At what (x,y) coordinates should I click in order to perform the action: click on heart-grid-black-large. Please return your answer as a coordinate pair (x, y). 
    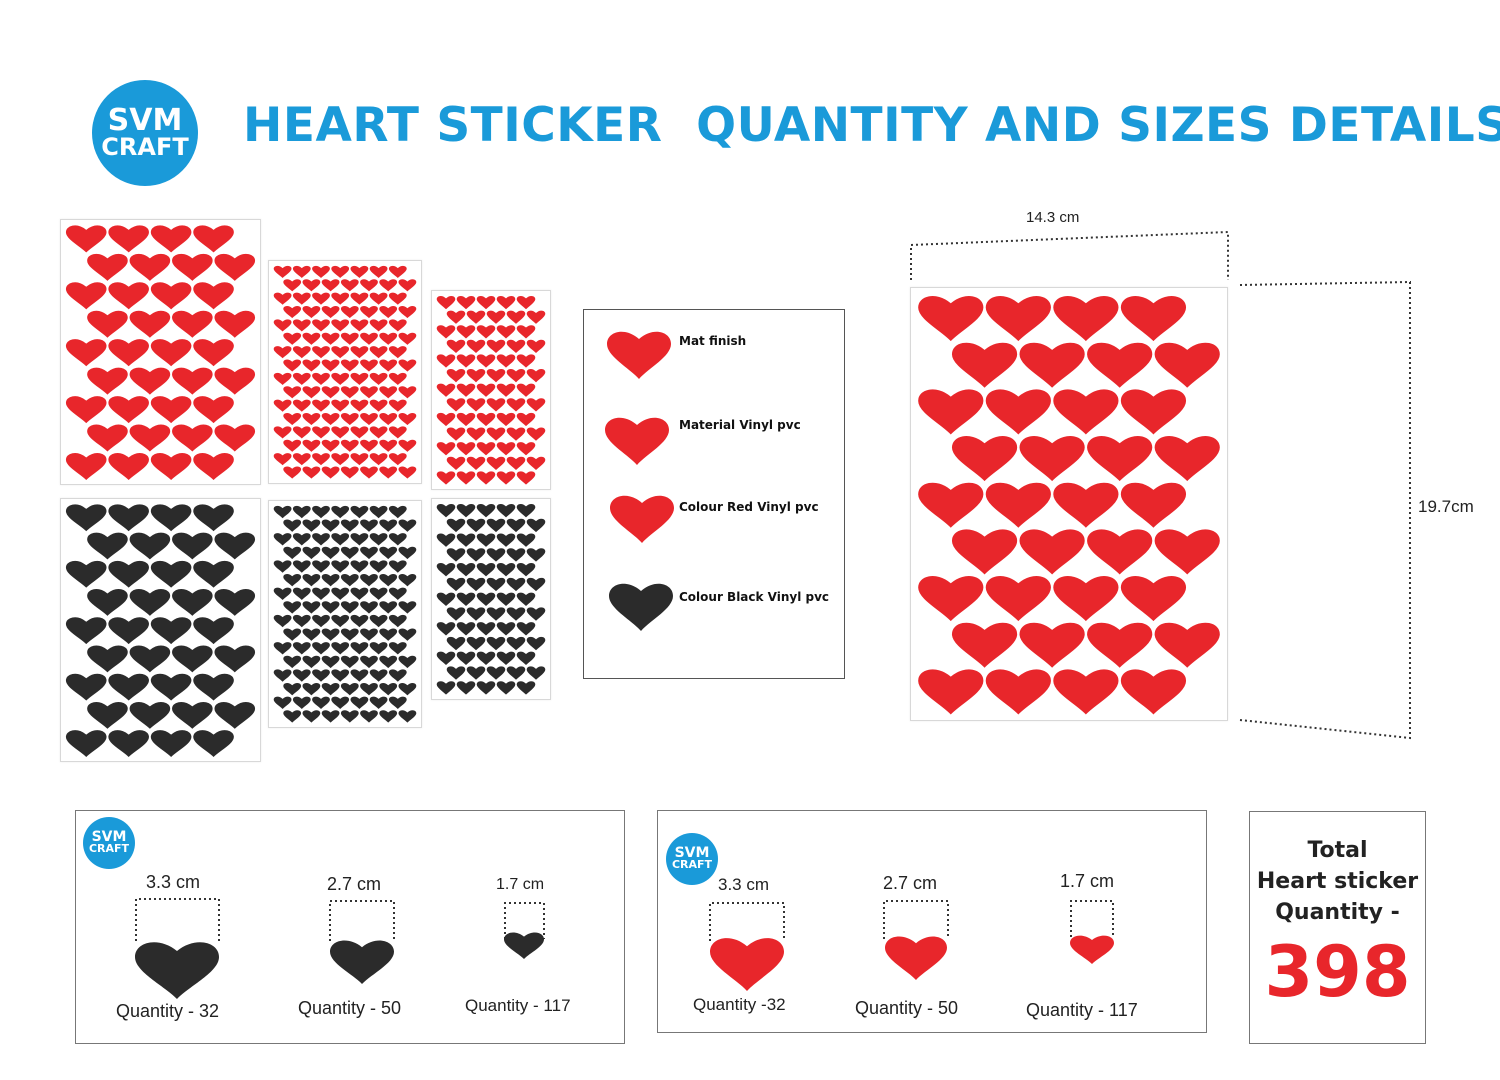
    Looking at the image, I should click on (160, 631).